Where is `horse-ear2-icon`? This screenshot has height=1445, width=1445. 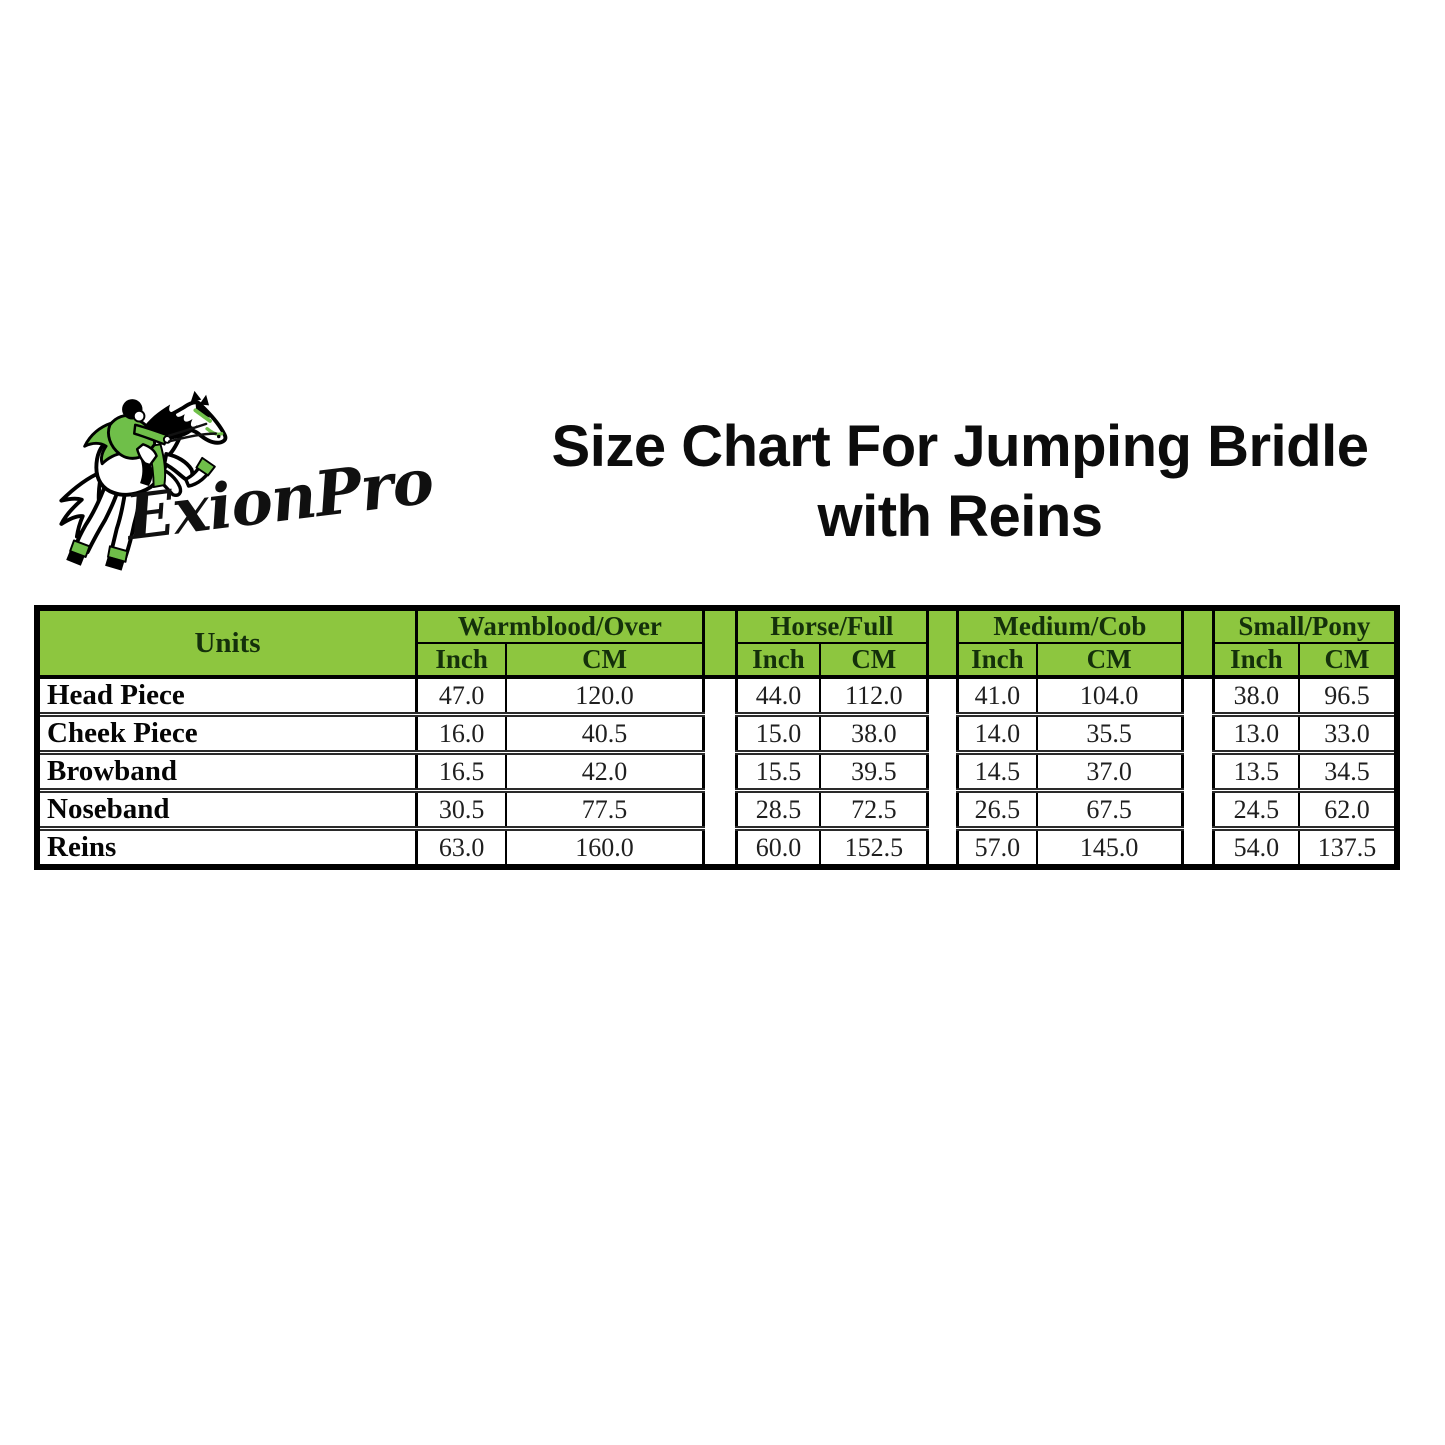
horse-ear2-icon is located at coordinates (204, 400).